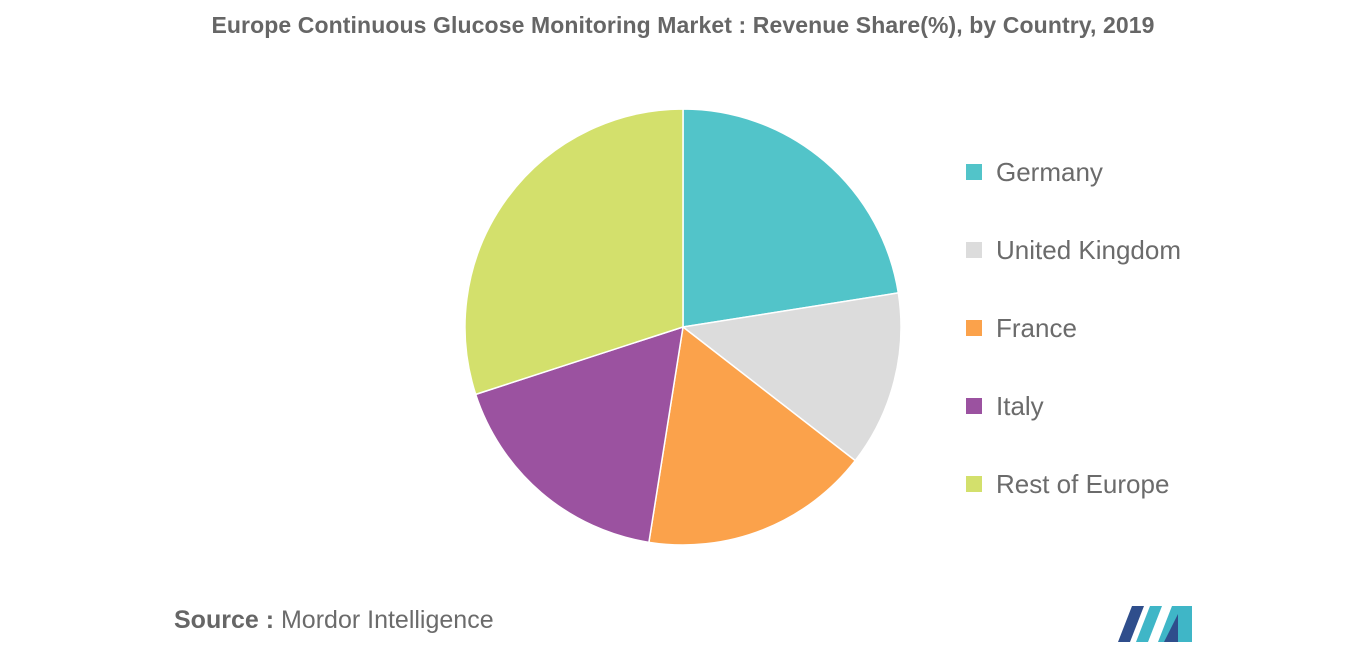  Describe the element at coordinates (1149, 624) in the screenshot. I see `logo-middle-shape` at that location.